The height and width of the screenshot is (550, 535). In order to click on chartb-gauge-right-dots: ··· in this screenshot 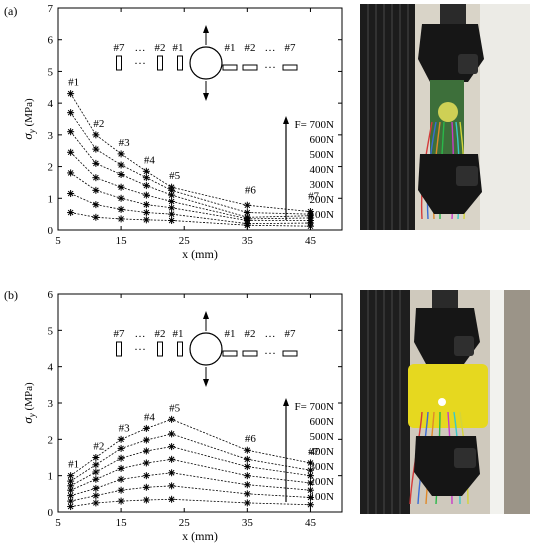, I will do `click(270, 353)`.